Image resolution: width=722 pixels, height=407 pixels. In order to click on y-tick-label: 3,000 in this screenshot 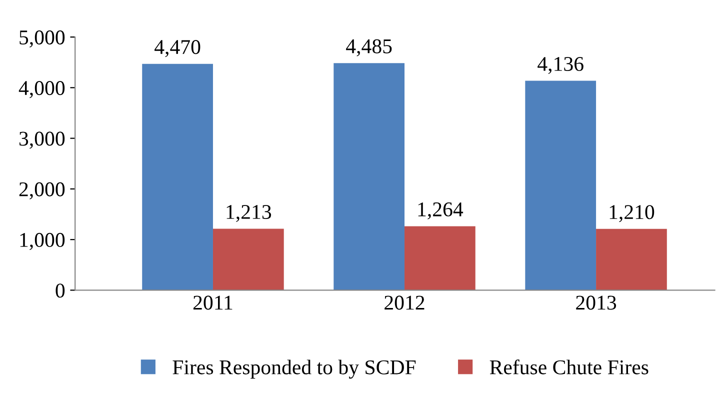, I will do `click(42, 140)`.